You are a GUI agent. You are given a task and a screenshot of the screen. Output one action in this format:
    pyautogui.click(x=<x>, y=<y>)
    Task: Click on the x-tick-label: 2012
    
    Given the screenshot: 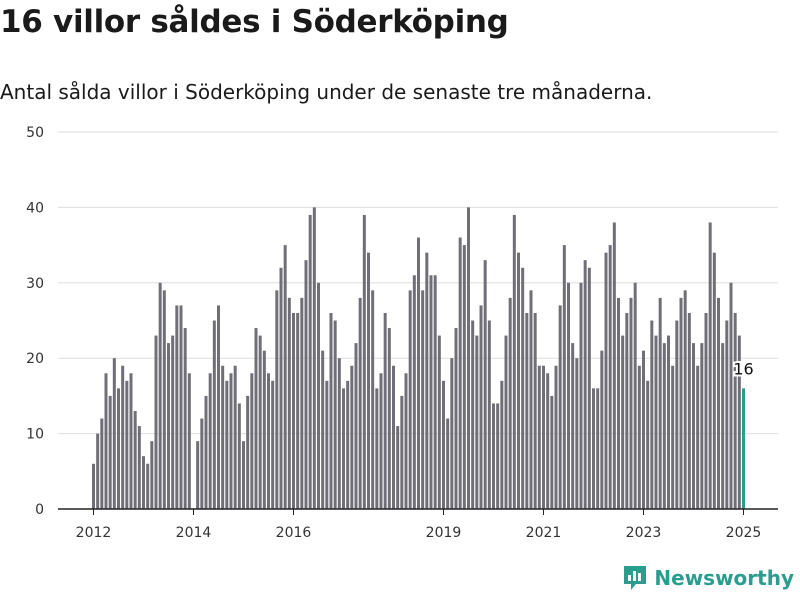 What is the action you would take?
    pyautogui.click(x=94, y=533)
    